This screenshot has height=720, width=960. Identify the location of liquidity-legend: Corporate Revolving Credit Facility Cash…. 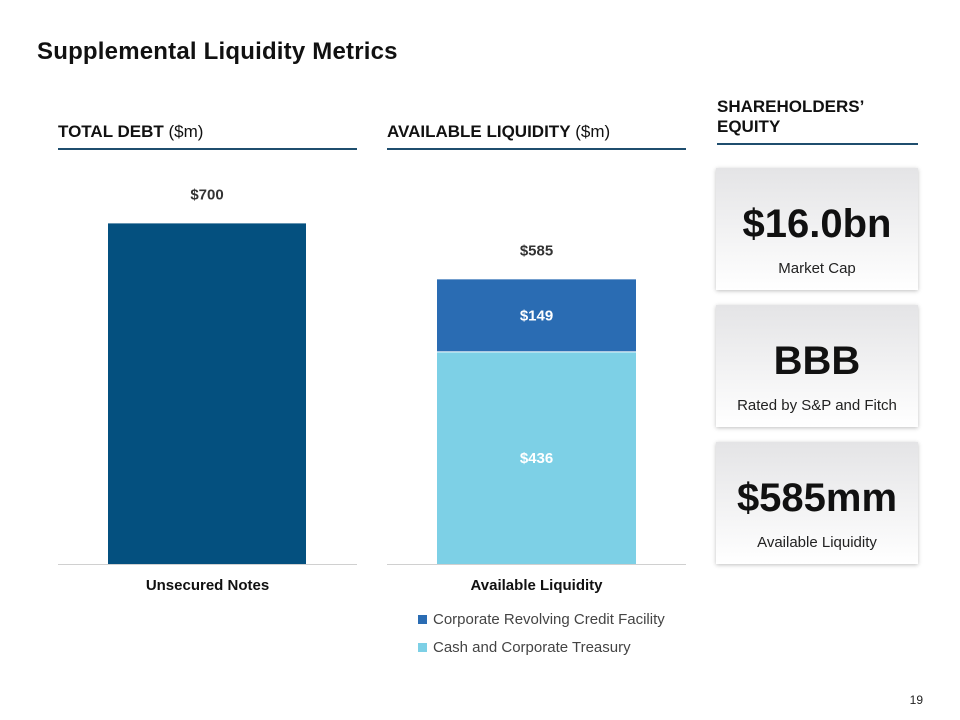
(541, 633).